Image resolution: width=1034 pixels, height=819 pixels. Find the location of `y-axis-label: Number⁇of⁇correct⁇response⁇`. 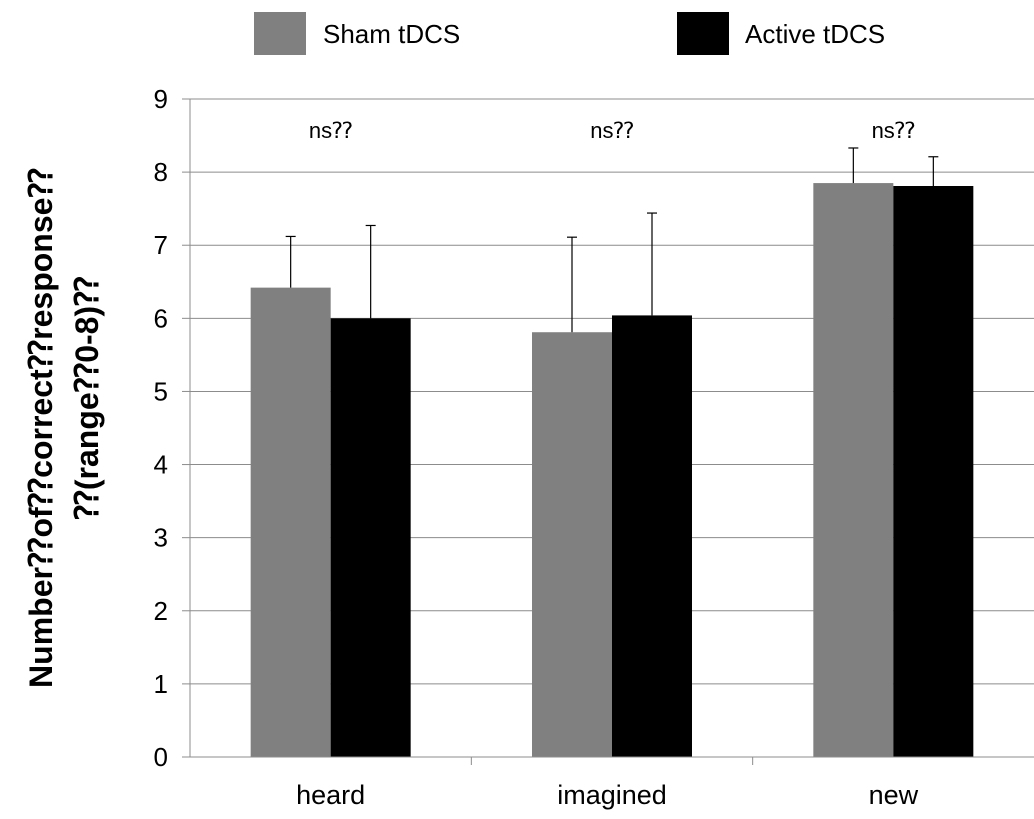

y-axis-label: Number⁇of⁇correct⁇response⁇ is located at coordinates (41, 428).